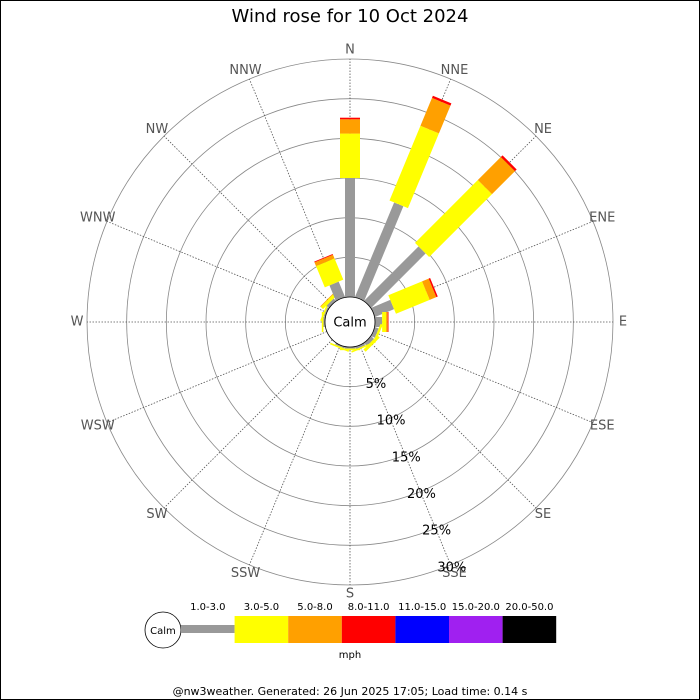  Describe the element at coordinates (376, 384) in the screenshot. I see `ring-label: 5%` at that location.